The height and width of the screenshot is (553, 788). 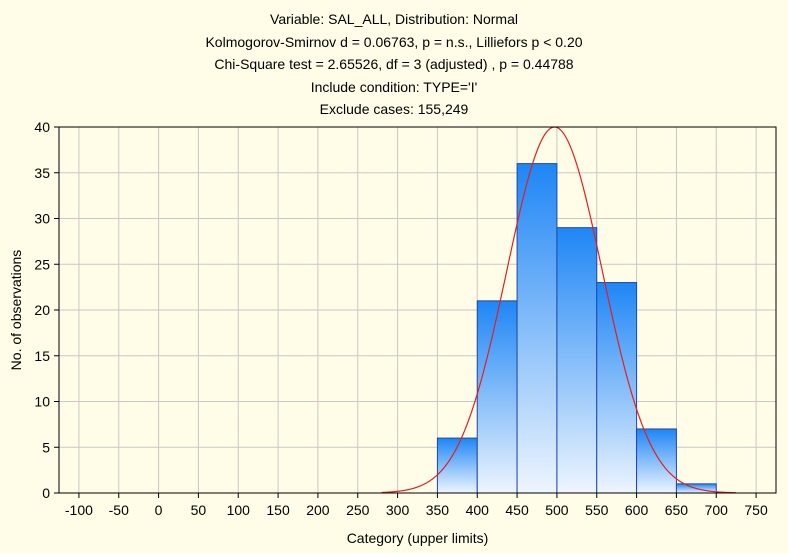 I want to click on title-line-4: Include condition: TYPE='I', so click(x=394, y=86).